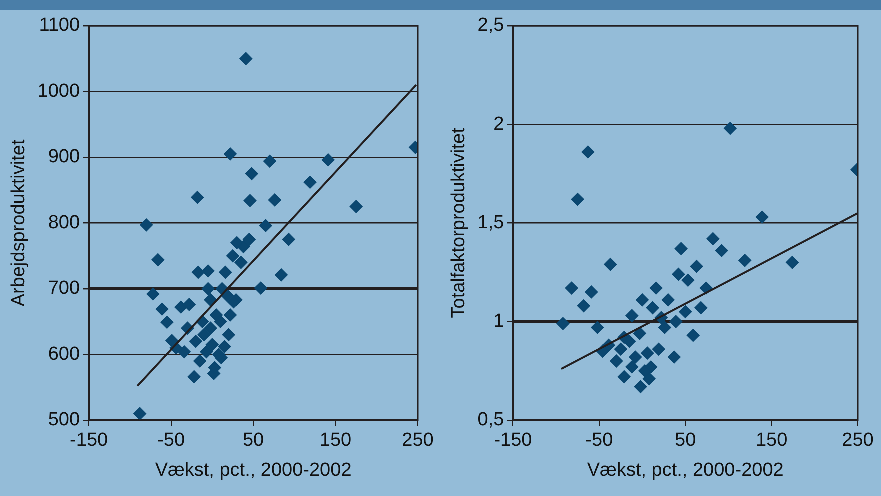 This screenshot has height=496, width=881. What do you see at coordinates (64, 289) in the screenshot?
I see `y-tick-label: 700` at bounding box center [64, 289].